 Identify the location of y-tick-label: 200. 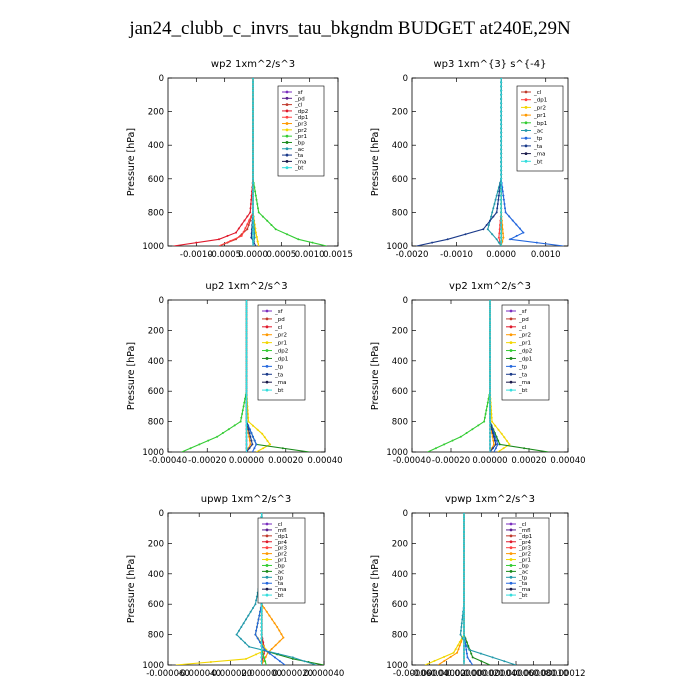
(156, 113).